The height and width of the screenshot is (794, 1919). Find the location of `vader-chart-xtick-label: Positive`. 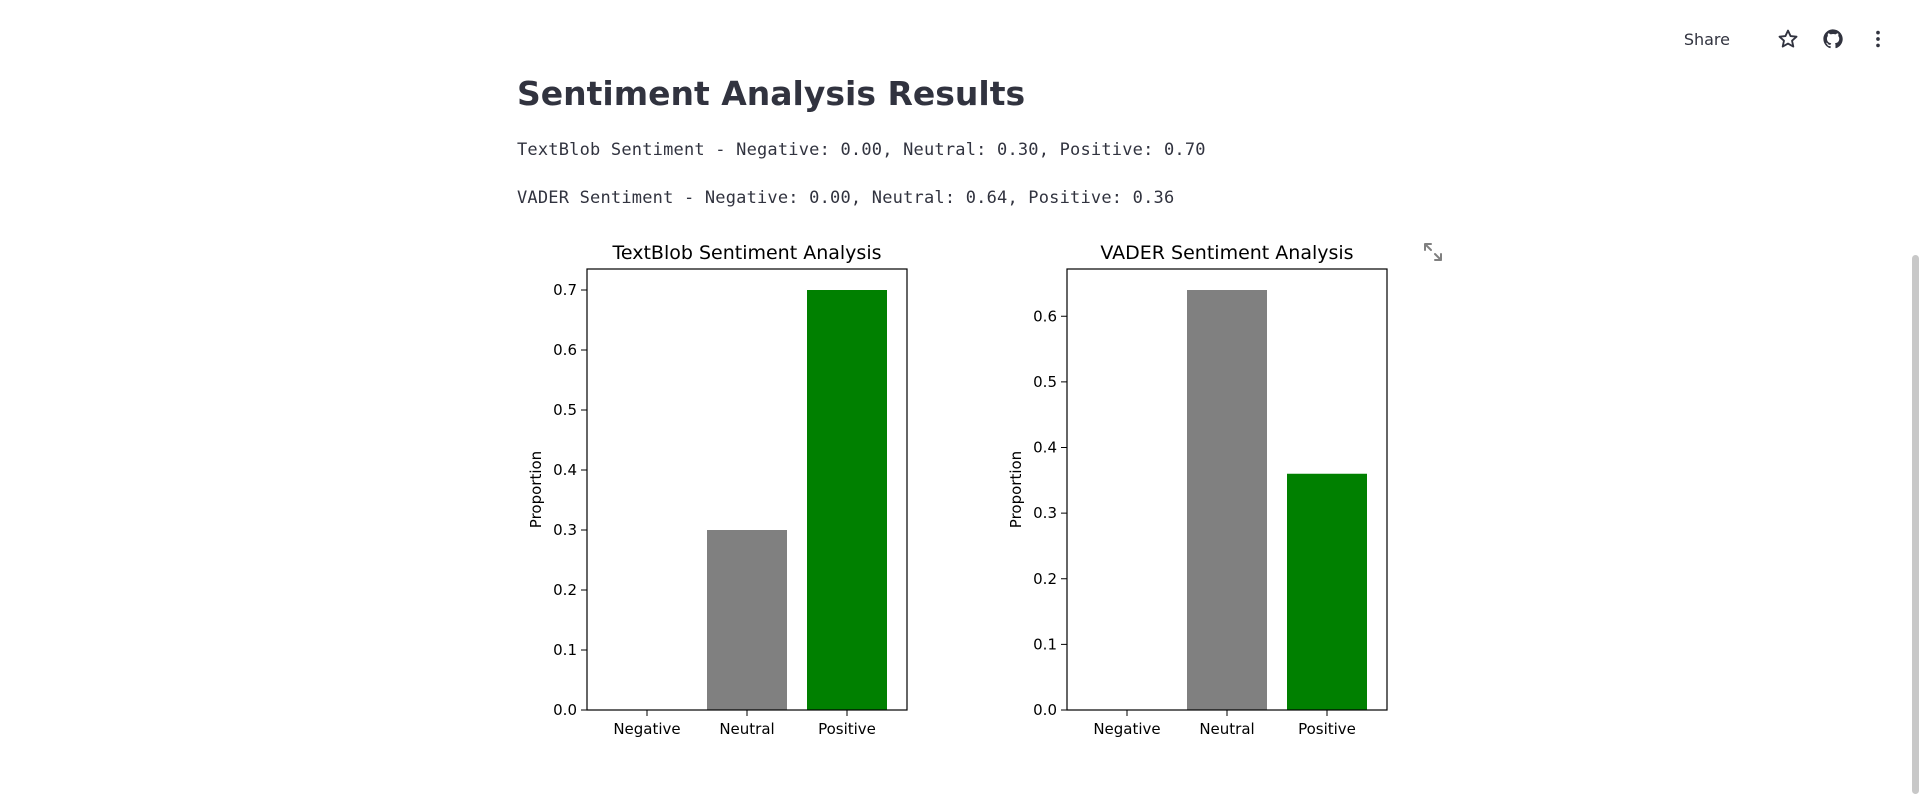

vader-chart-xtick-label: Positive is located at coordinates (1327, 729).